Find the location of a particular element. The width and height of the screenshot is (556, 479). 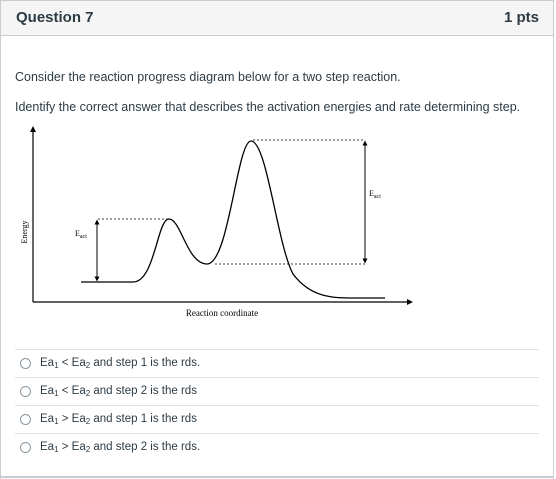

question-points: 1 pts is located at coordinates (521, 17).